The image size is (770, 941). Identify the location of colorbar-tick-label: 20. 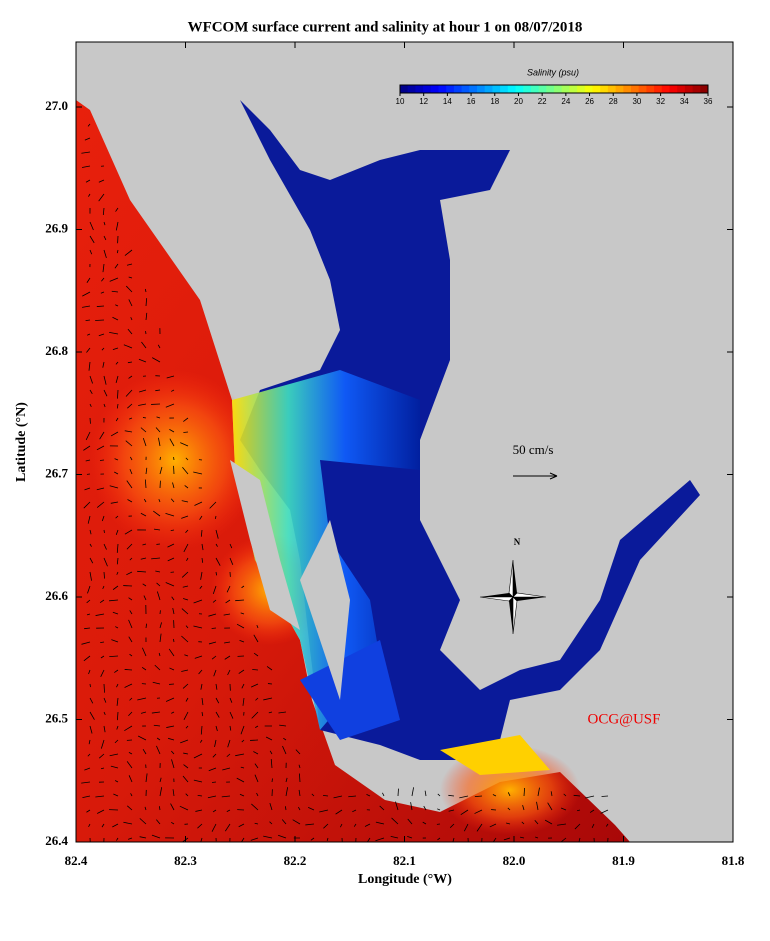
(518, 101).